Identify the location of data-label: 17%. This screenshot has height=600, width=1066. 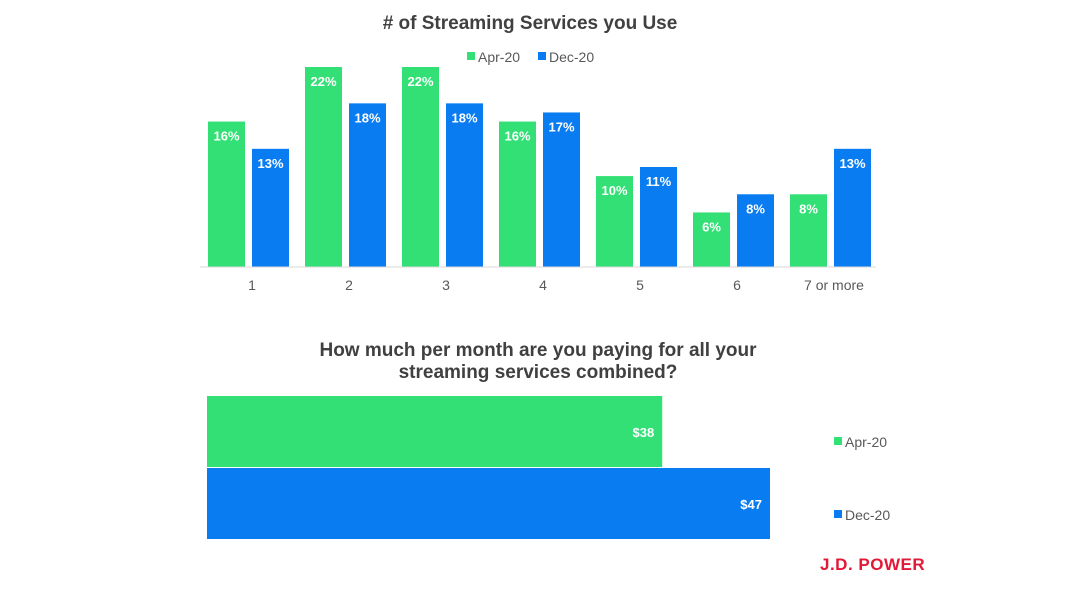
(561, 126).